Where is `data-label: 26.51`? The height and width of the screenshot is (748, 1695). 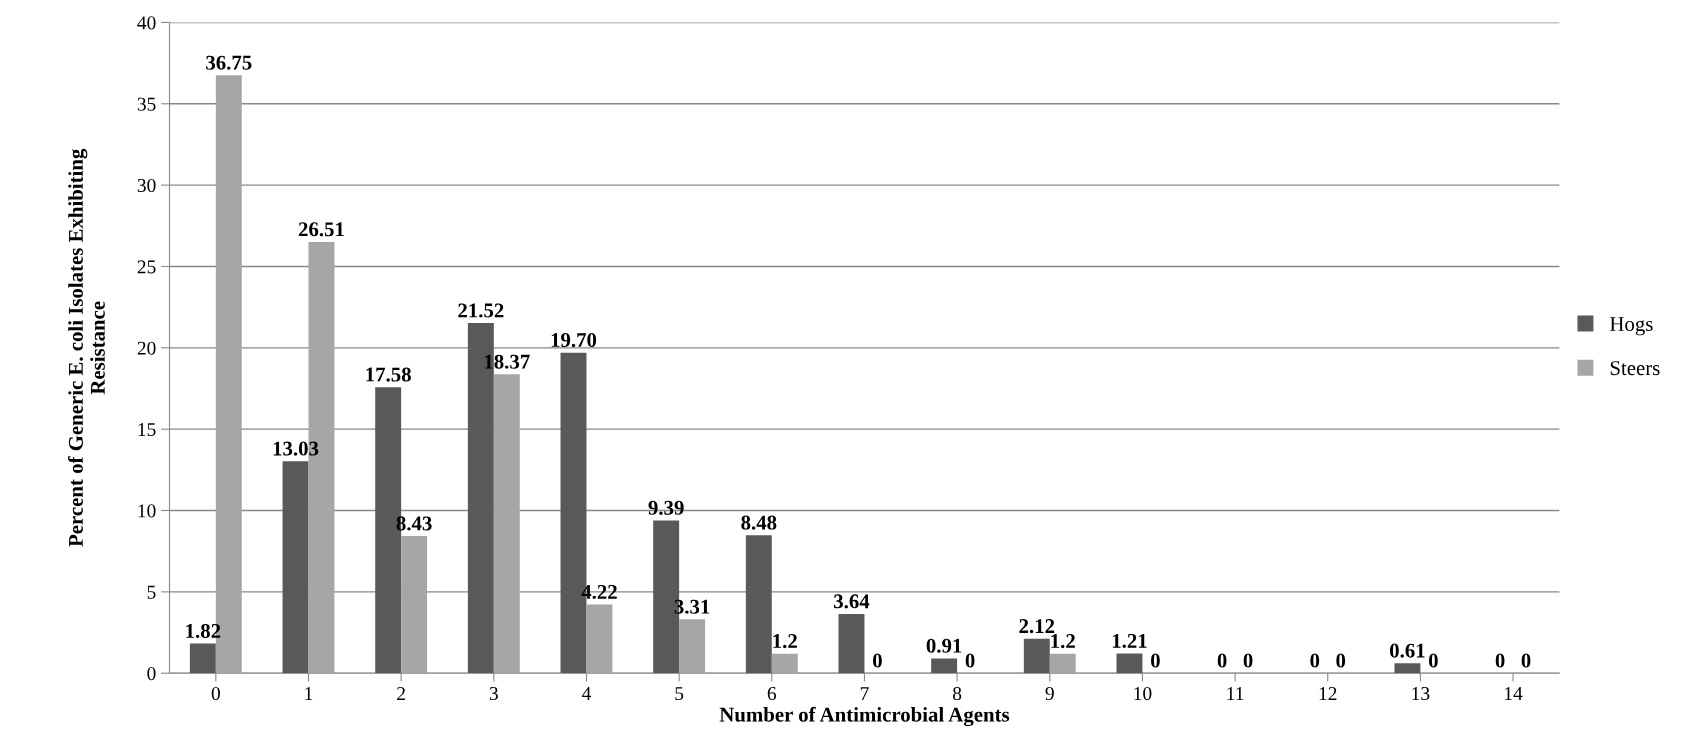
data-label: 26.51 is located at coordinates (321, 229).